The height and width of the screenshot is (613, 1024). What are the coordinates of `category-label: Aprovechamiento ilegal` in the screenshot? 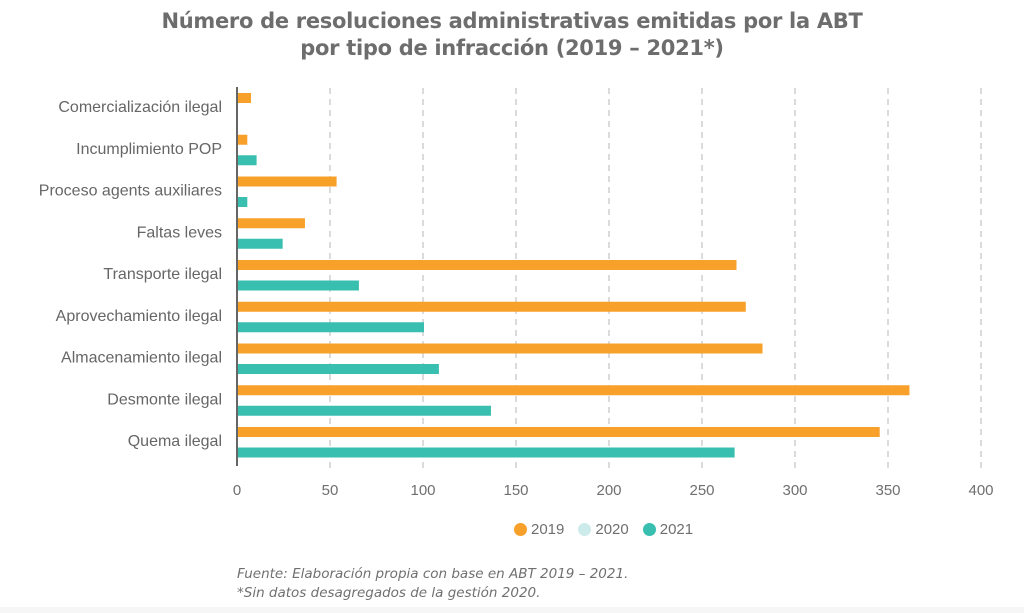 It's located at (139, 316).